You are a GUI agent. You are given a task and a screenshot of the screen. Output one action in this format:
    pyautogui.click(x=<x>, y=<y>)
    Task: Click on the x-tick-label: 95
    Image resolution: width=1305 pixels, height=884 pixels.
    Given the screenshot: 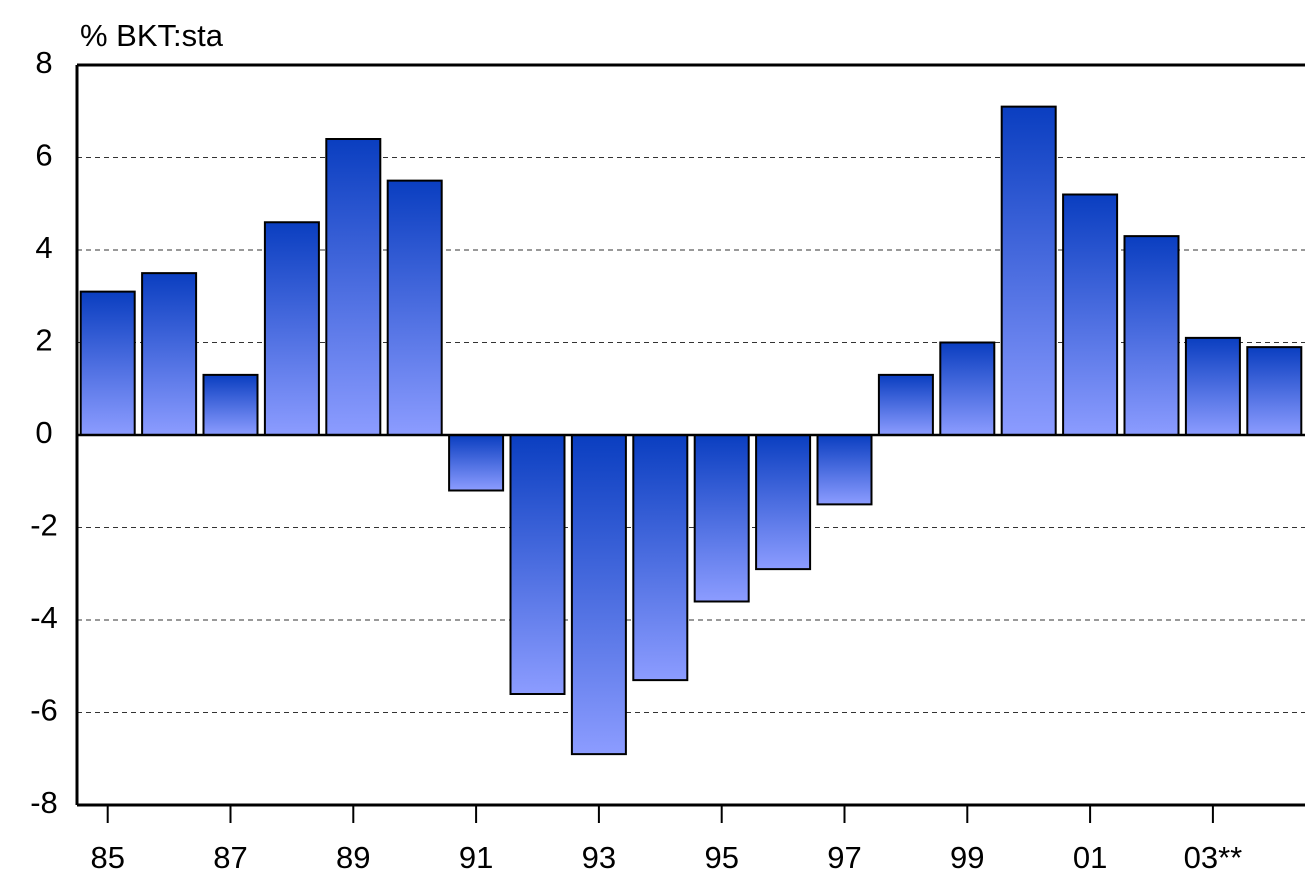 What is the action you would take?
    pyautogui.click(x=721, y=857)
    